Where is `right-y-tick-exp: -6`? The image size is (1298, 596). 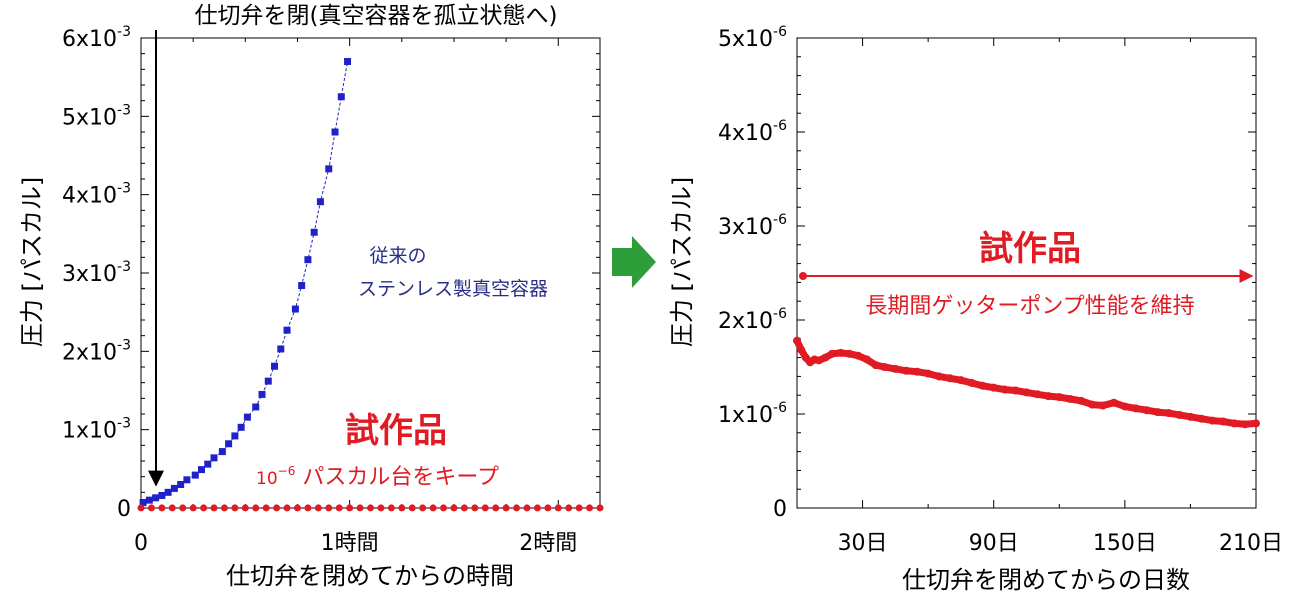 right-y-tick-exp: -6 is located at coordinates (780, 408).